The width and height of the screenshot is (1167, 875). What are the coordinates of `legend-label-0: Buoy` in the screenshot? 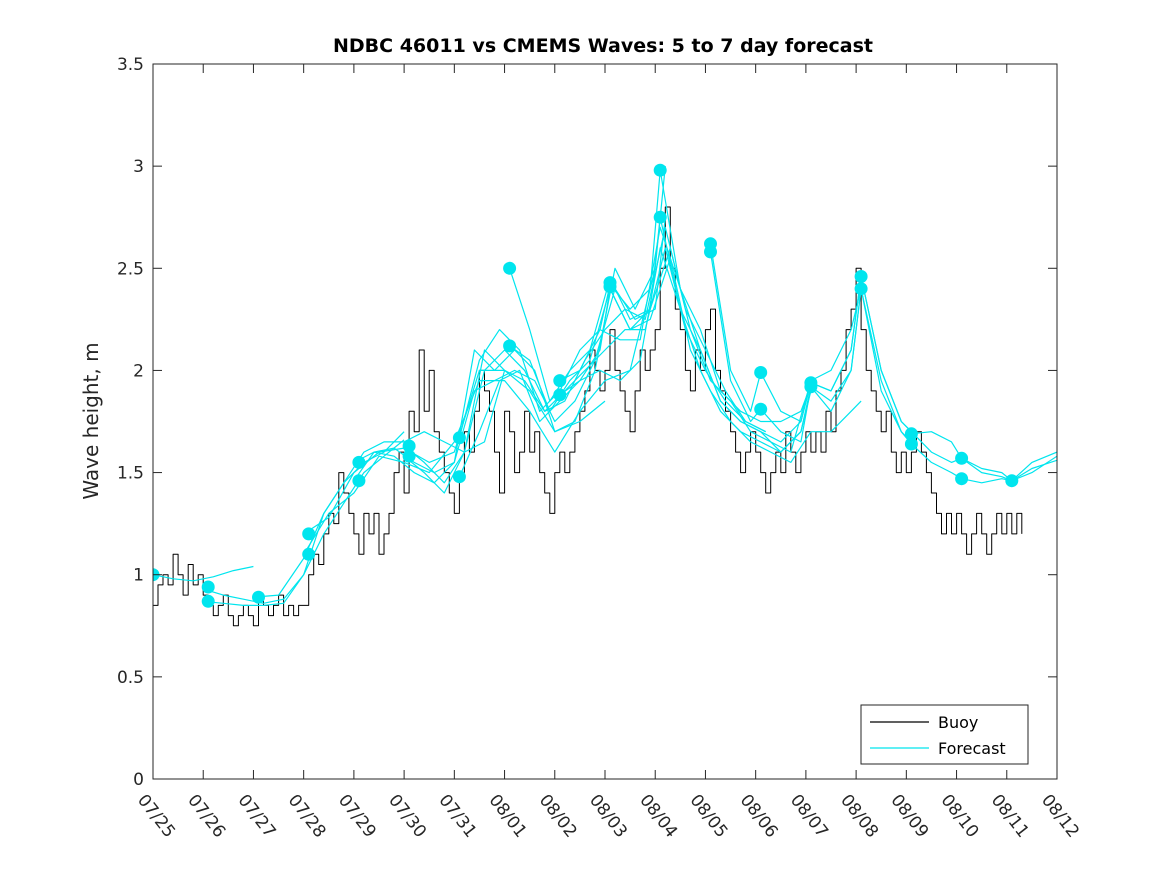 It's located at (958, 722).